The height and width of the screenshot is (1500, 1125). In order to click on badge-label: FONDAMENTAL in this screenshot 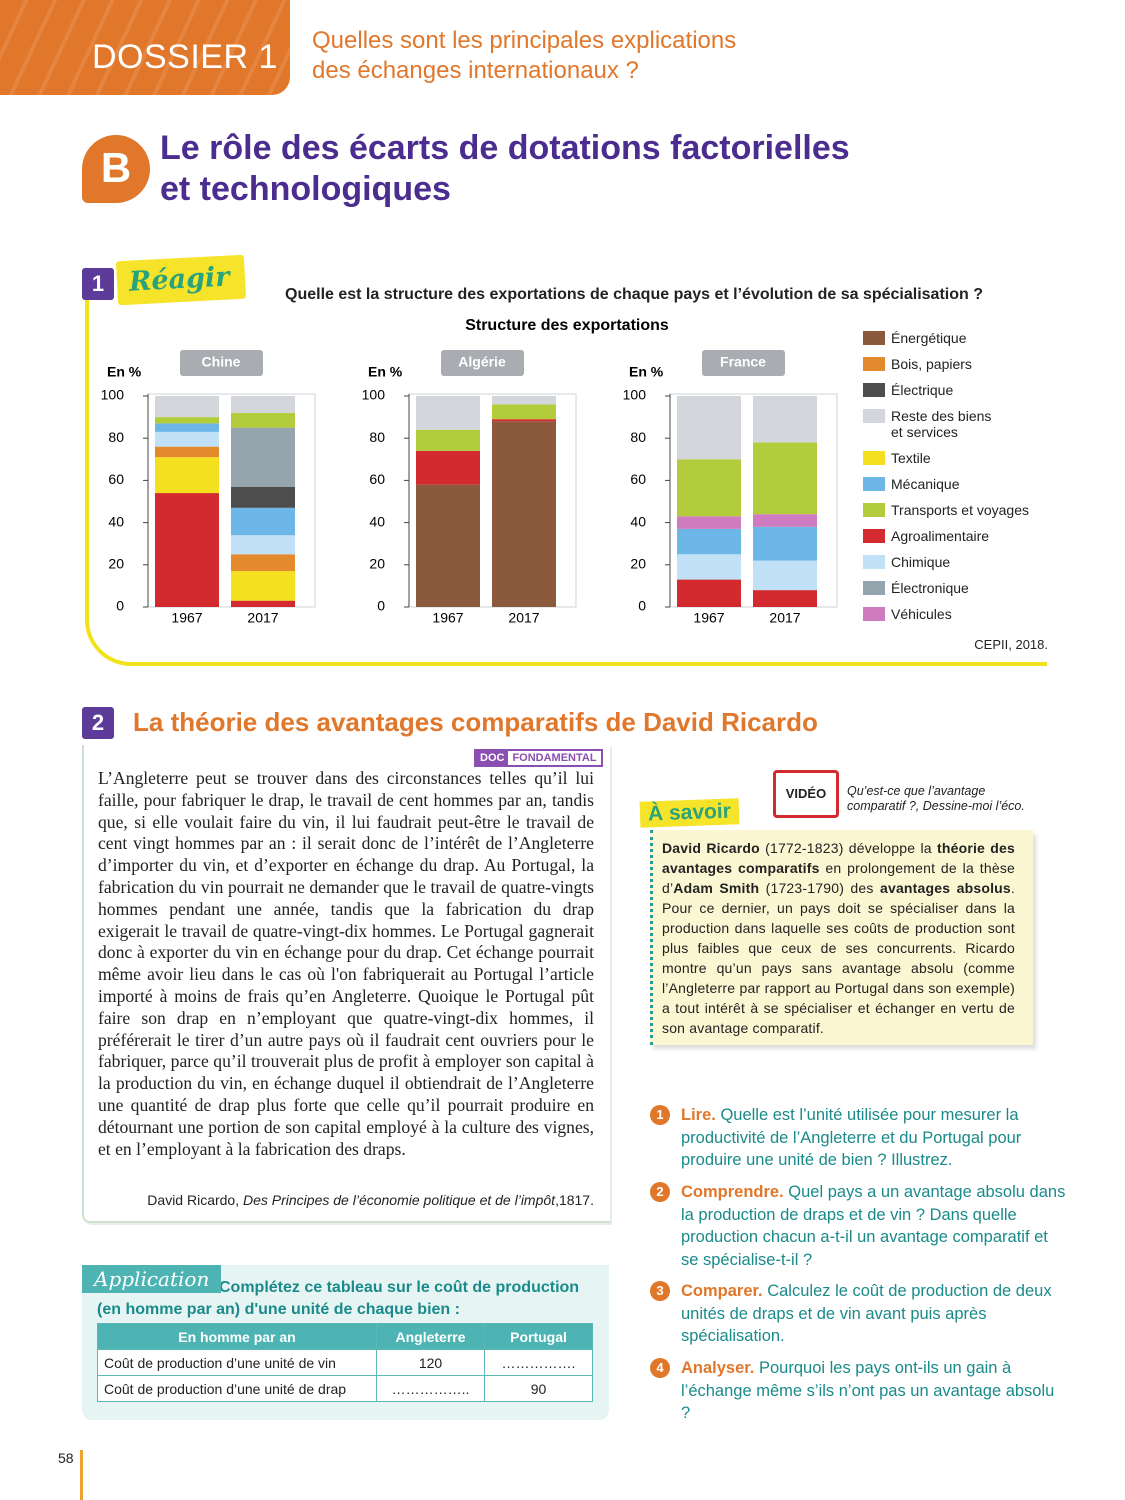, I will do `click(554, 758)`.